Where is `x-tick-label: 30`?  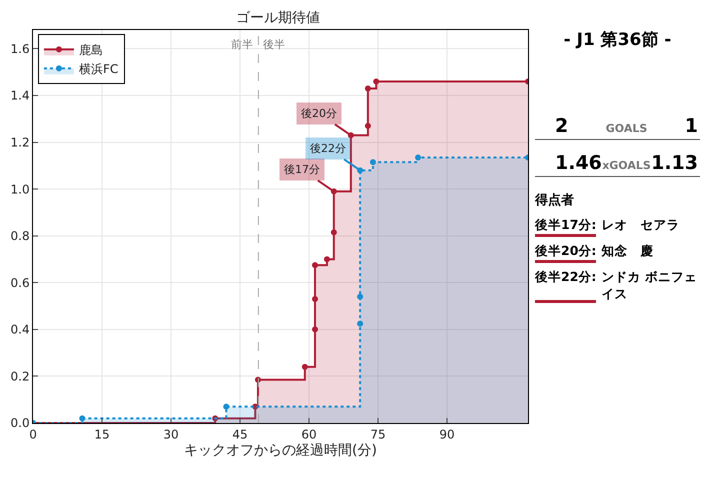 x-tick-label: 30 is located at coordinates (171, 434).